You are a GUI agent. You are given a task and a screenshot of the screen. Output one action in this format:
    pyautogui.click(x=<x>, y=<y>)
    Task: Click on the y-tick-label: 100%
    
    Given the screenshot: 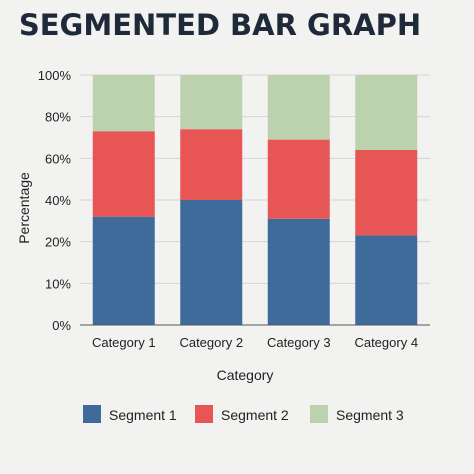 What is the action you would take?
    pyautogui.click(x=55, y=75)
    